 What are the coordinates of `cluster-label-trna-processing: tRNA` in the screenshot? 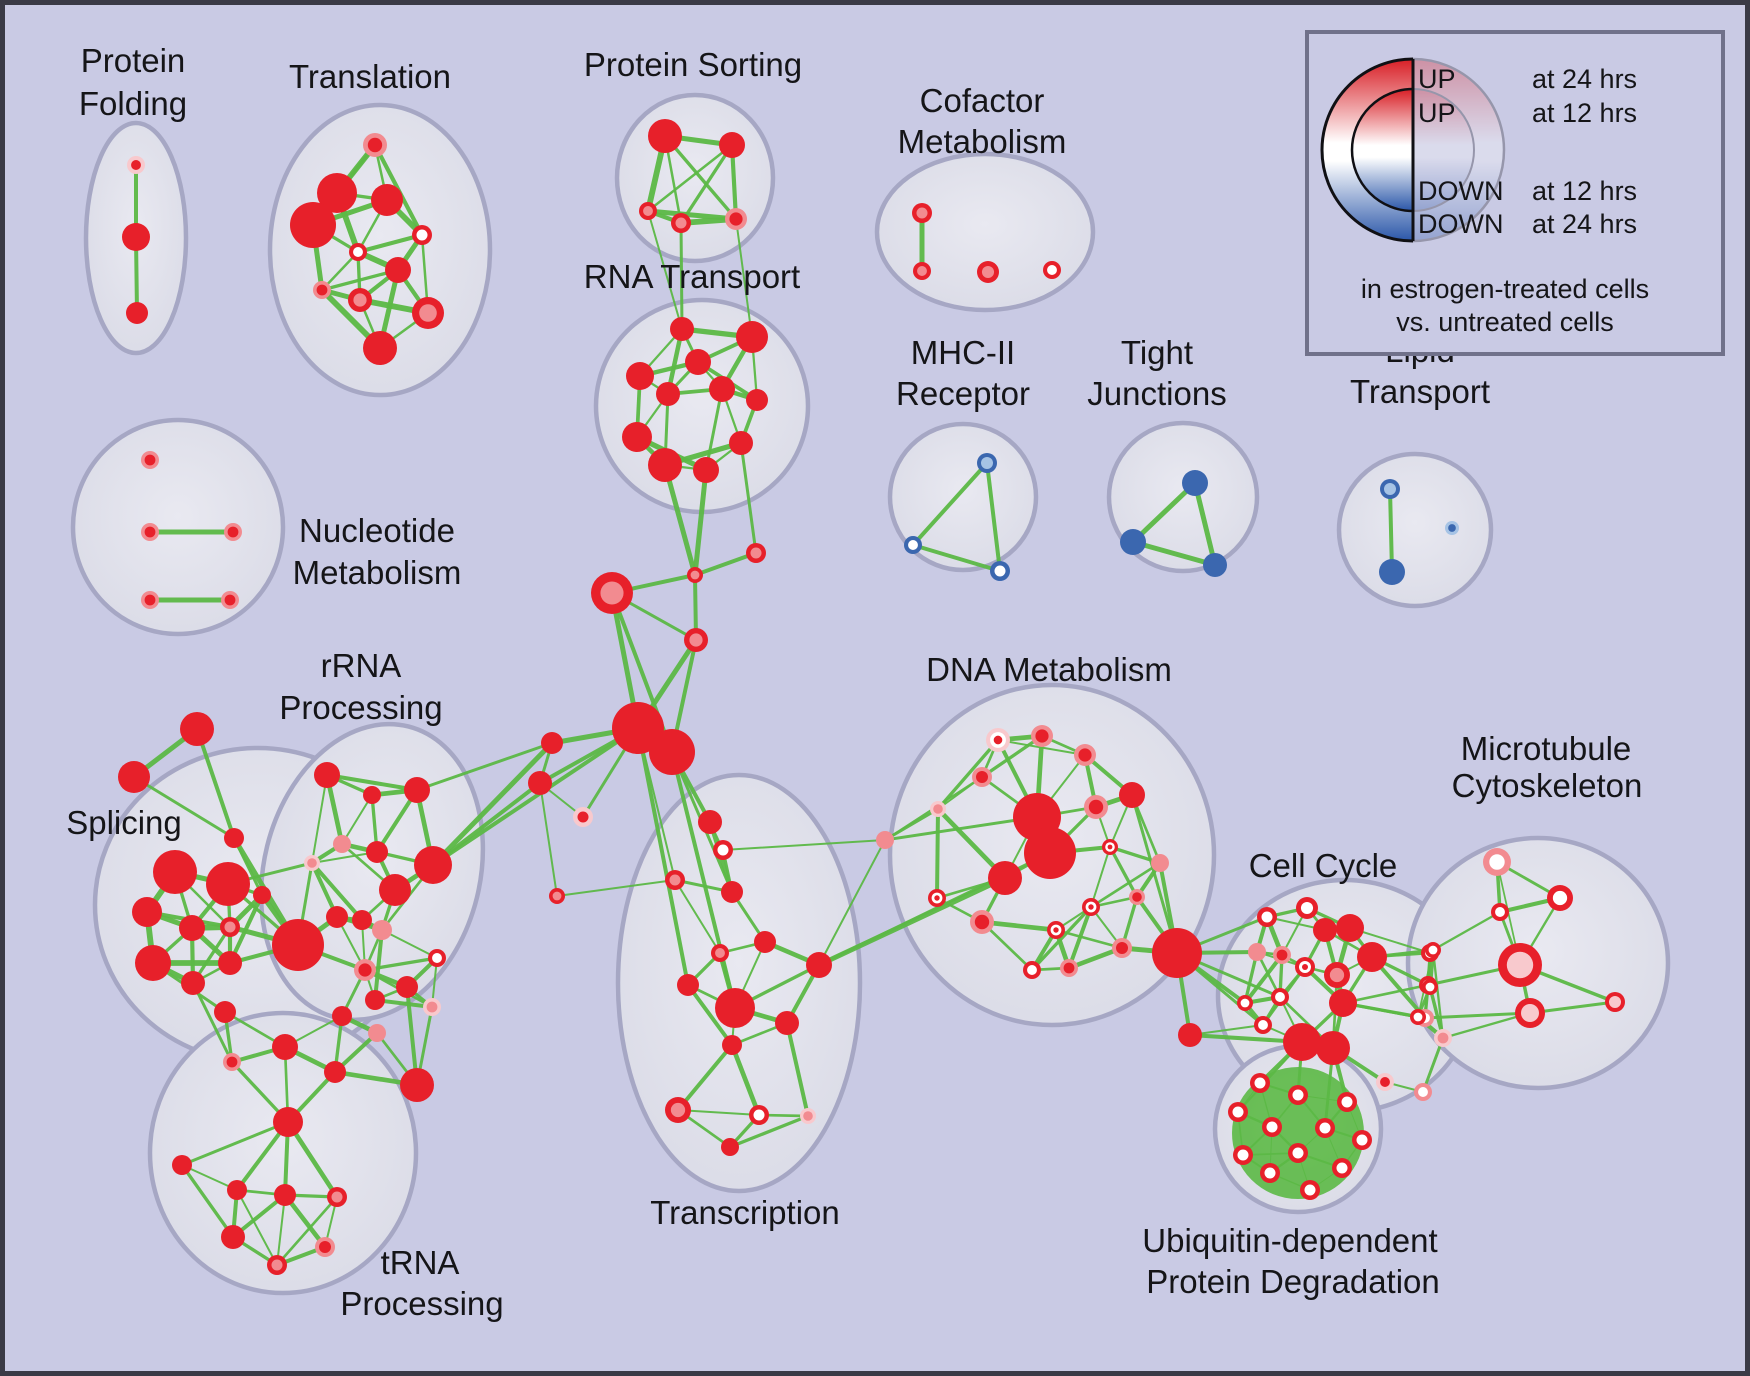 It's located at (420, 1262).